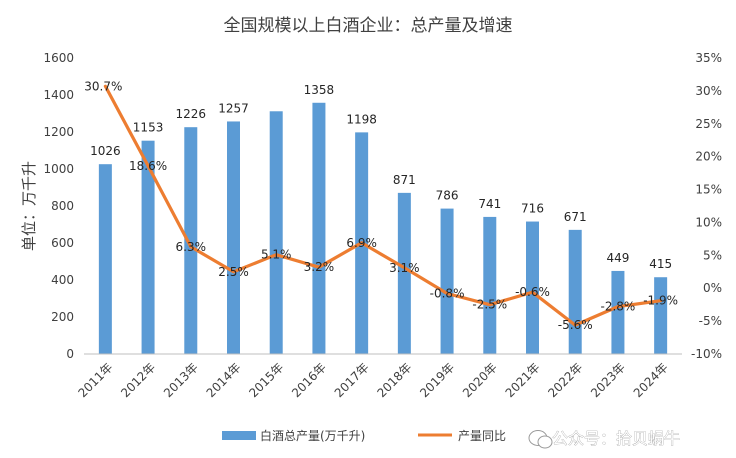 The height and width of the screenshot is (458, 736). I want to click on y-tick-label: 600, so click(62, 243).